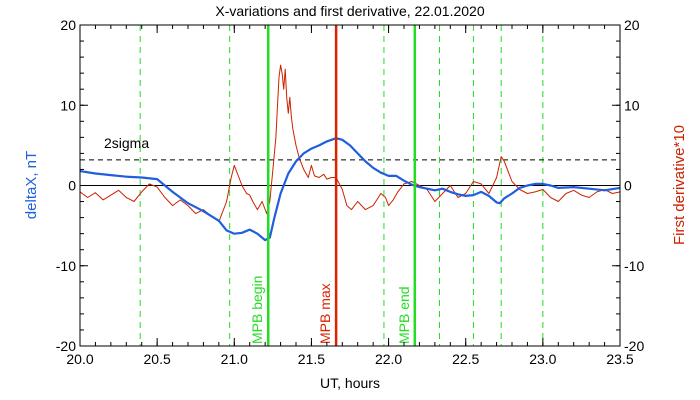  Describe the element at coordinates (465, 359) in the screenshot. I see `x-tick-label: 22.5` at that location.